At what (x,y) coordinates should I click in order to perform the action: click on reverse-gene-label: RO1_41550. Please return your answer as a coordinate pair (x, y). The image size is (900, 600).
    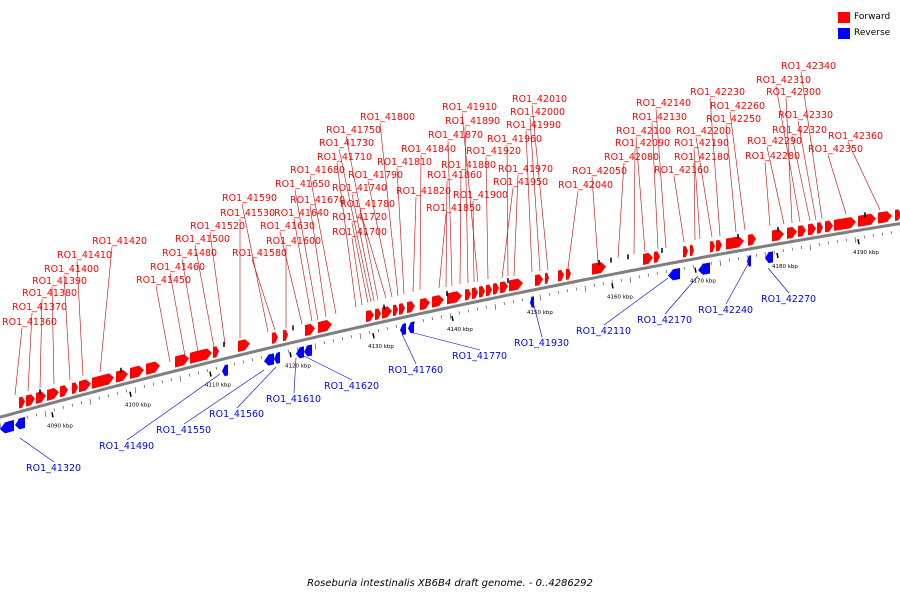
    Looking at the image, I should click on (183, 430).